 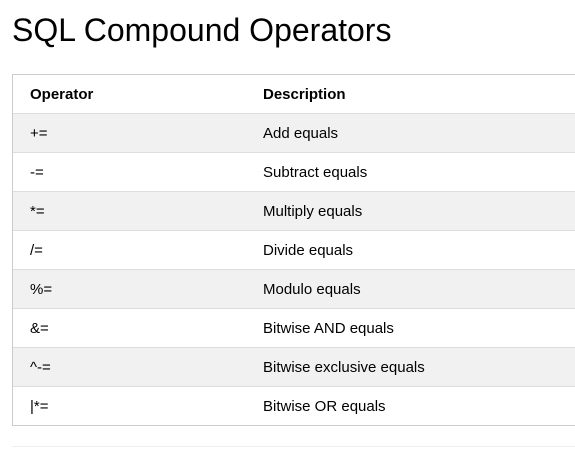 I want to click on table-row: %= Modulo equals, so click(x=294, y=289).